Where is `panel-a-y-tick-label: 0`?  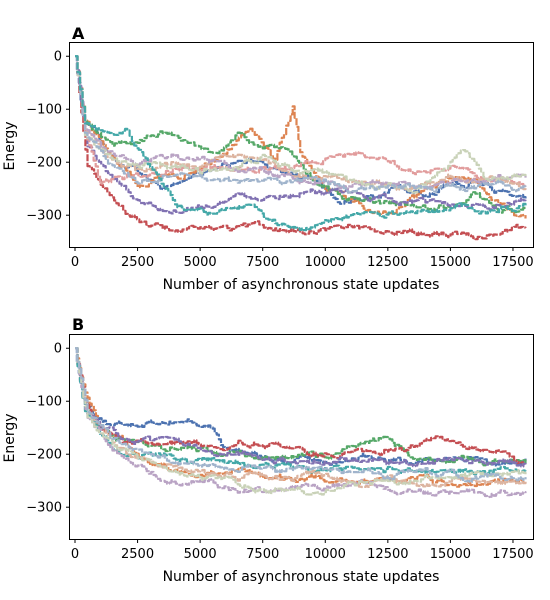 panel-a-y-tick-label: 0 is located at coordinates (58, 57).